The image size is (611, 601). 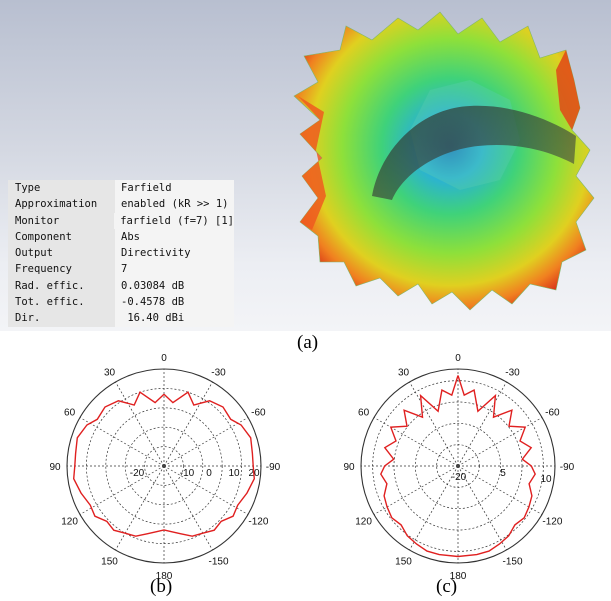 What do you see at coordinates (174, 188) in the screenshot?
I see `info-value: Farfield` at bounding box center [174, 188].